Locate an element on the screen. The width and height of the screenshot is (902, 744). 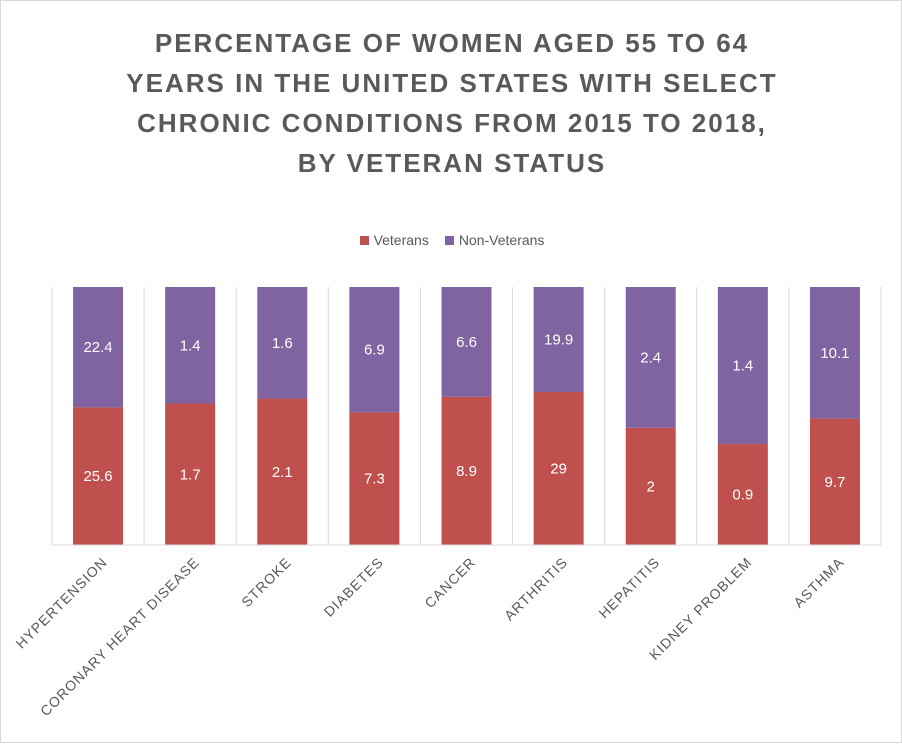
data-label-veterans: 9.7 is located at coordinates (835, 482).